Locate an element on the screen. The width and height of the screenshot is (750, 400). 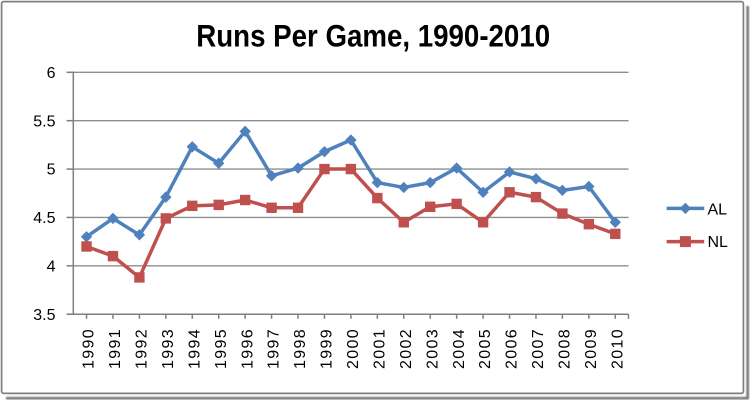
svg-text: 1995 is located at coordinates (221, 348).